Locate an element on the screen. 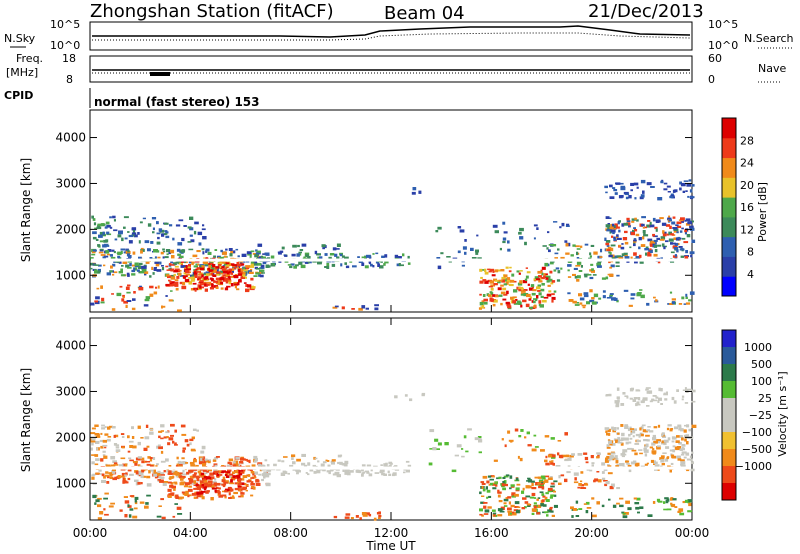  x-tick-label: 20:00 is located at coordinates (591, 533).